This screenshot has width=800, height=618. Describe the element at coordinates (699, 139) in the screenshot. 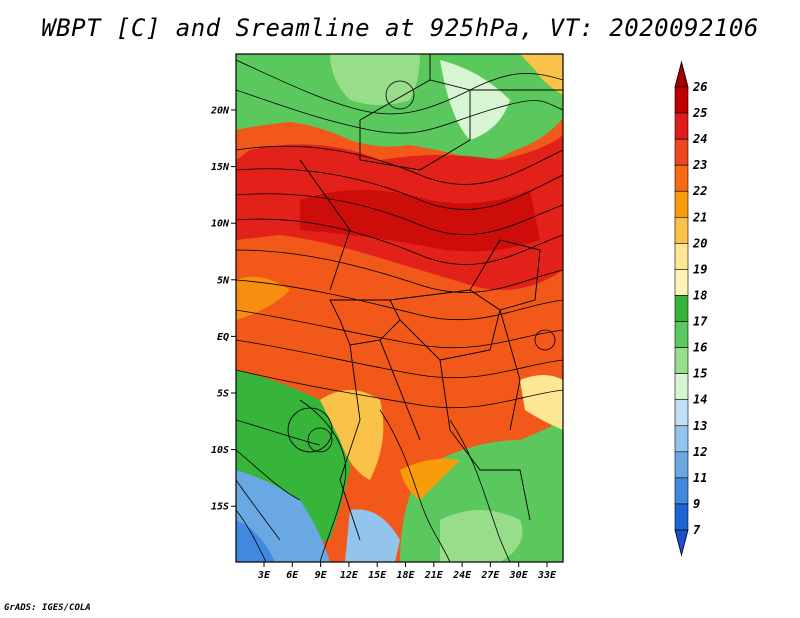

I see `colorbar-label: 24` at that location.